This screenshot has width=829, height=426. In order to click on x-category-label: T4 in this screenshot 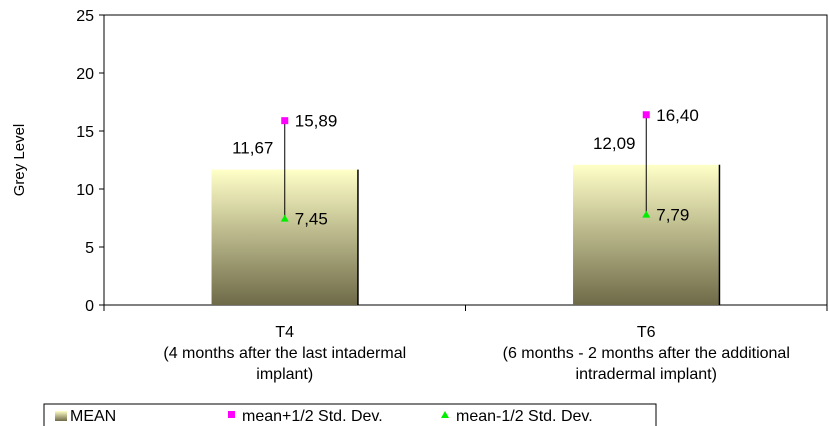, I will do `click(284, 332)`.